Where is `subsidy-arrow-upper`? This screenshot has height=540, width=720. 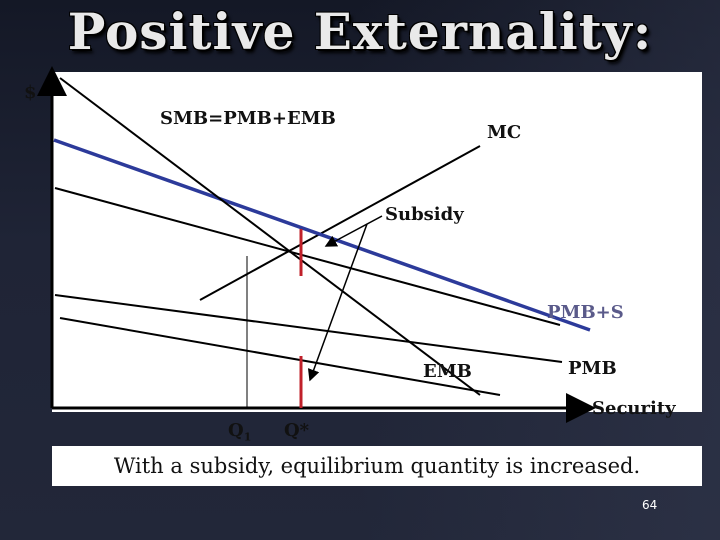
subsidy-arrow-upper is located at coordinates (353, 231).